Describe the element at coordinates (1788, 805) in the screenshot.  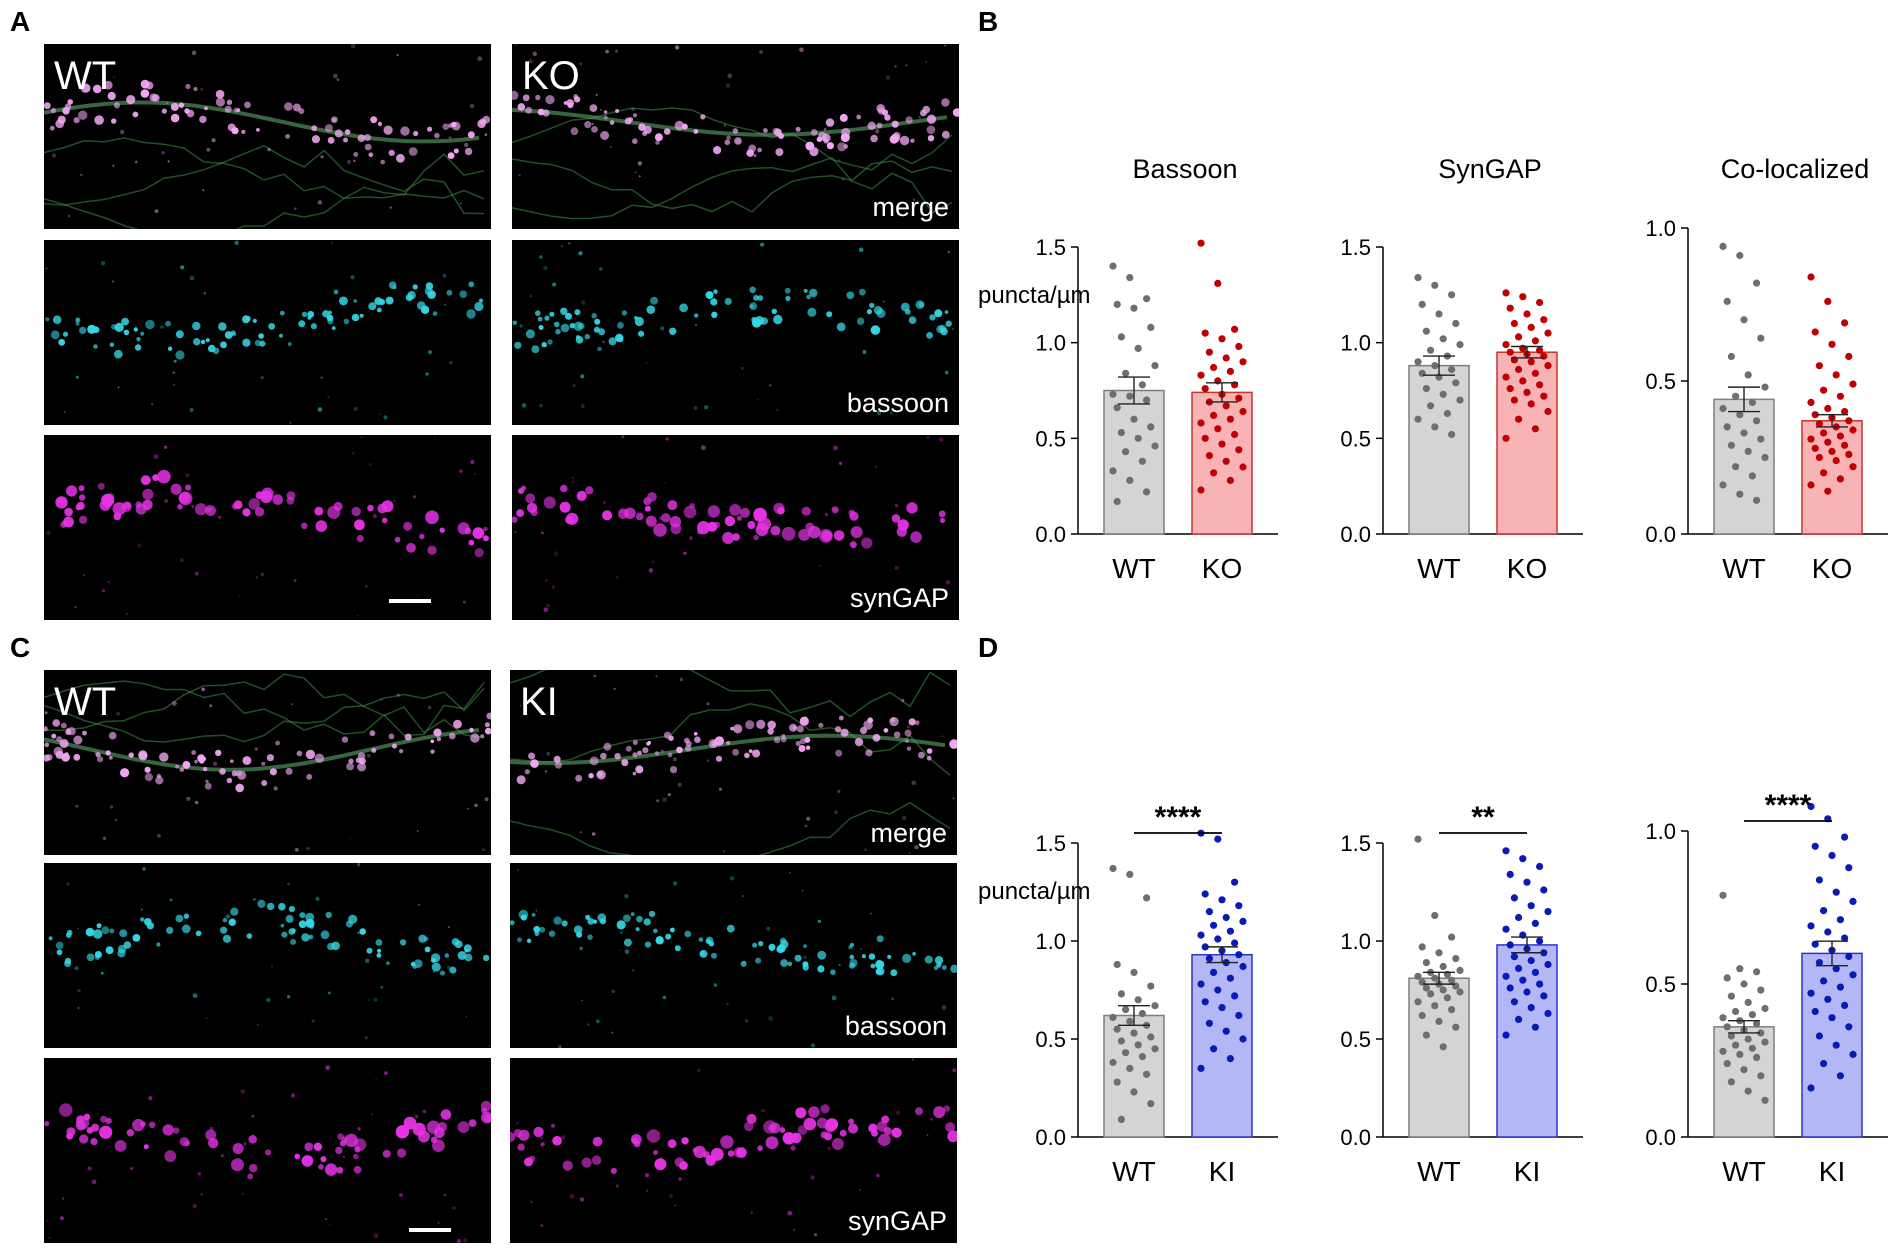
I see `significance-label: ****` at that location.